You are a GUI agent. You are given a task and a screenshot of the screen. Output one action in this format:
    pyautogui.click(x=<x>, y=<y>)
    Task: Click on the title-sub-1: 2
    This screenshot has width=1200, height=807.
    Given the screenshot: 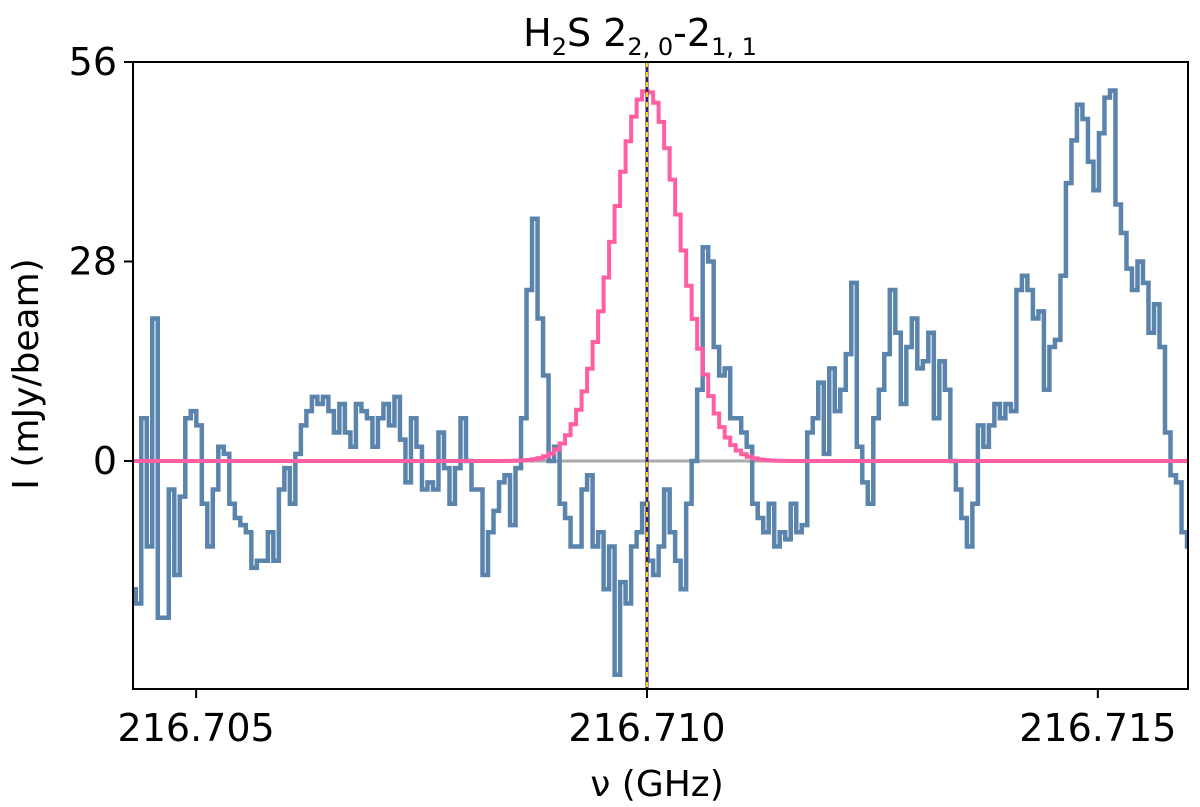 What is the action you would take?
    pyautogui.click(x=559, y=47)
    